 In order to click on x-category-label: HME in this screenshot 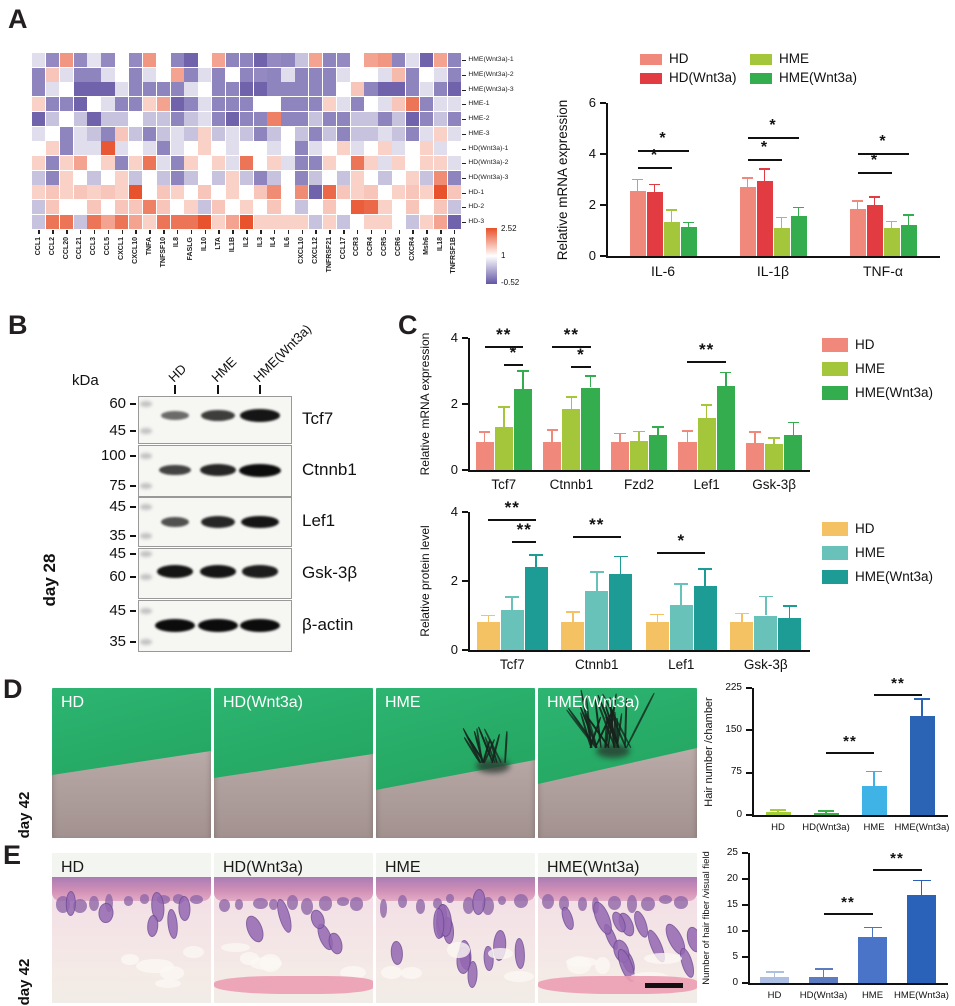, I will do `click(874, 827)`.